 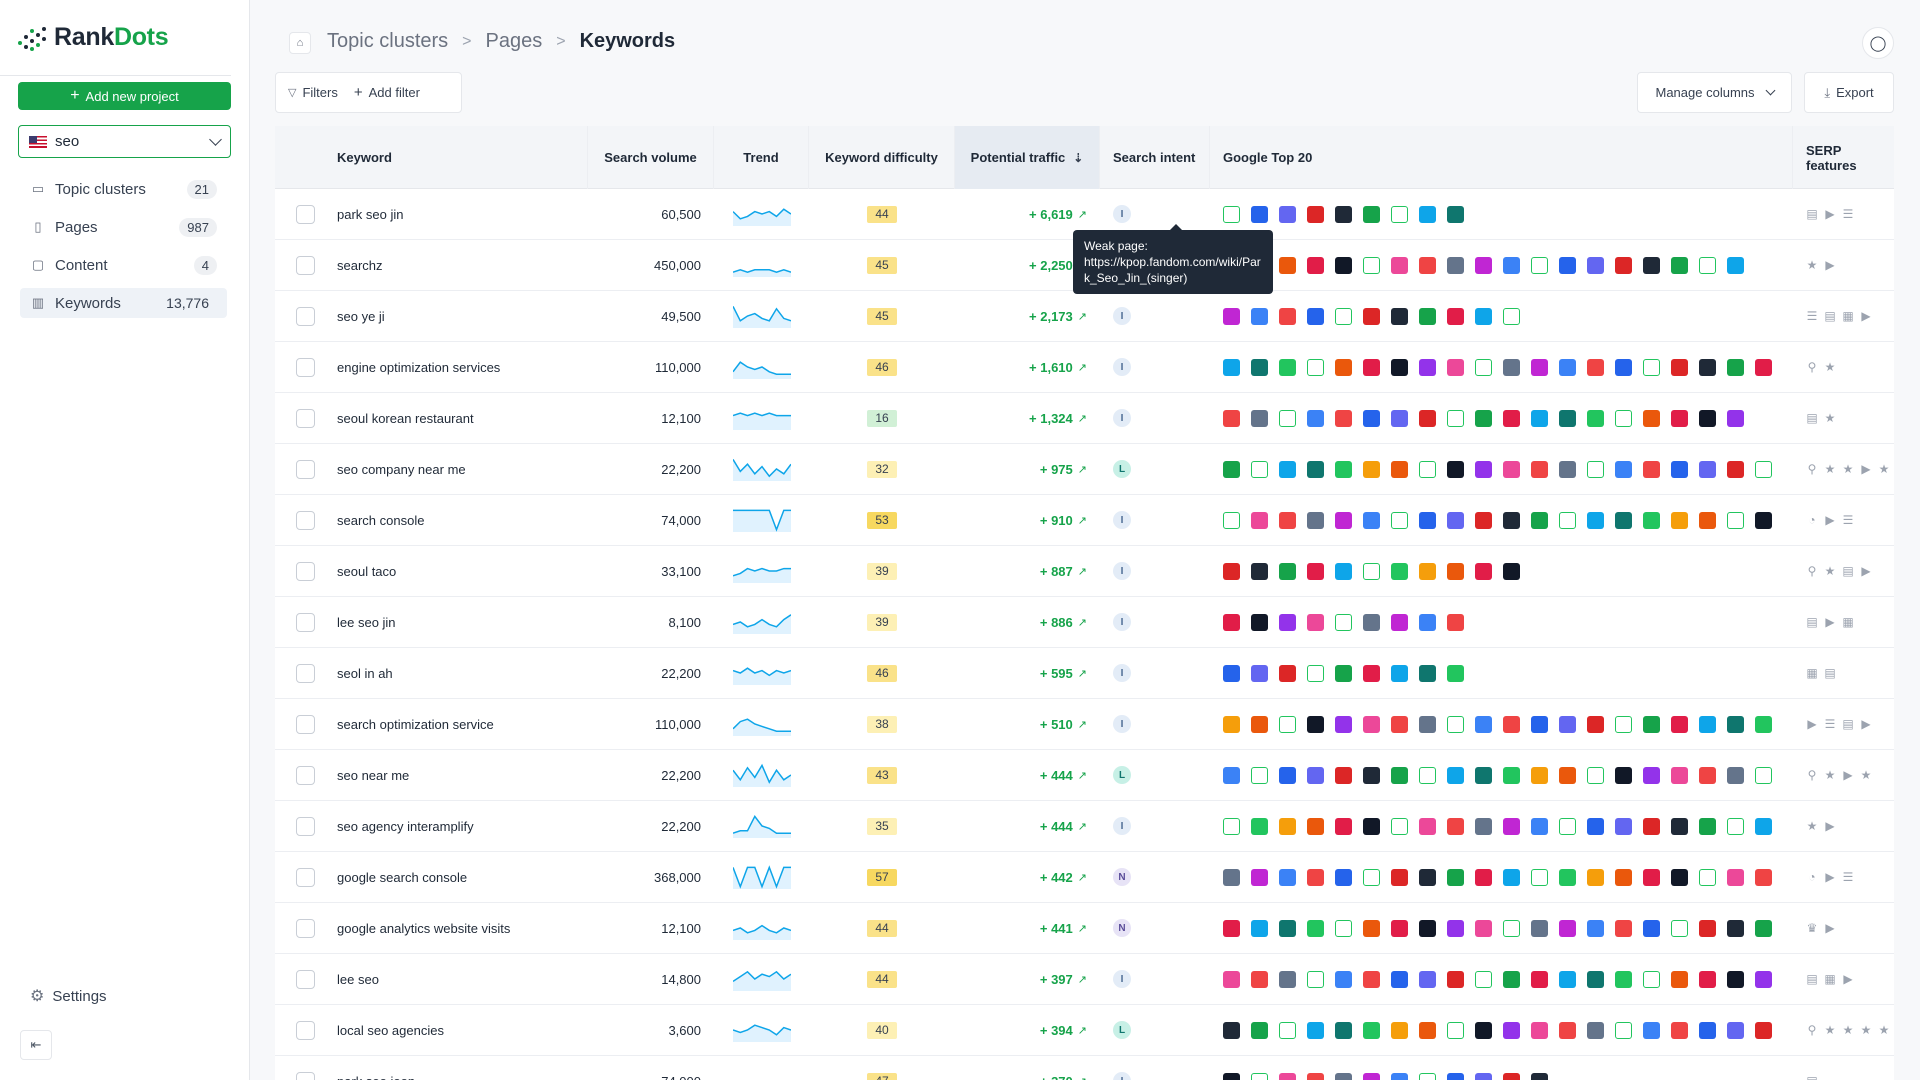 I want to click on header-keyword: Keyword, so click(x=461, y=157).